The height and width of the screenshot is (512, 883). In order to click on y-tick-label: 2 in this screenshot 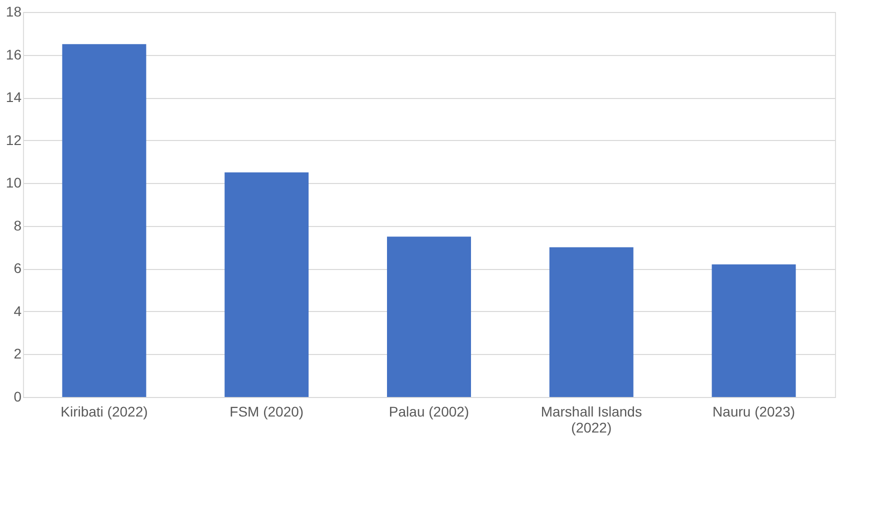, I will do `click(18, 354)`.